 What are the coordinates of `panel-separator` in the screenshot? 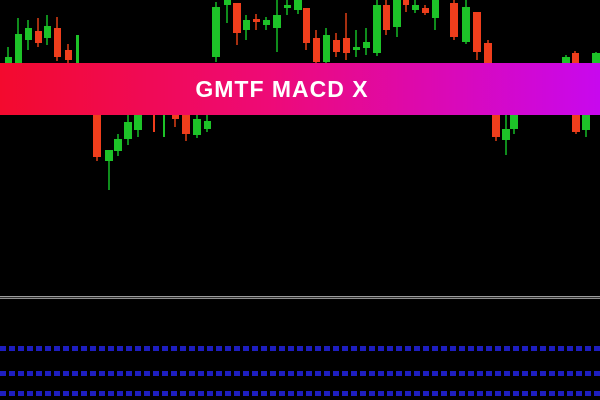 It's located at (300, 297).